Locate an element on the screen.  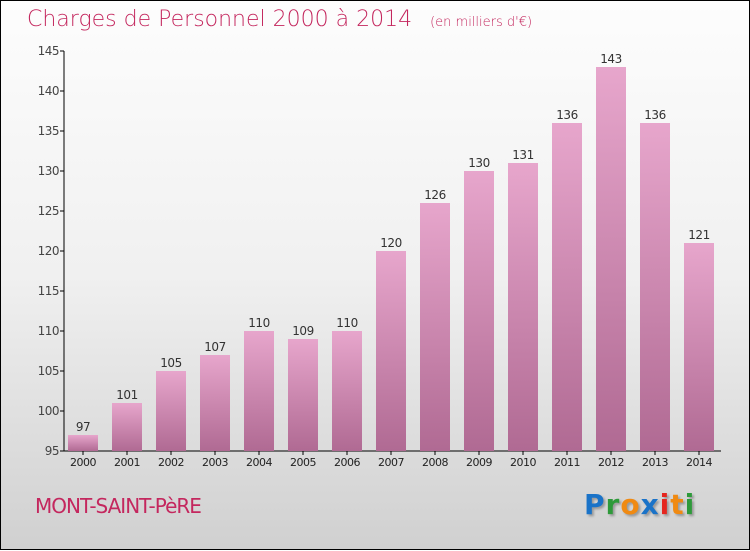
y-tick-label: 140 is located at coordinates (48, 91).